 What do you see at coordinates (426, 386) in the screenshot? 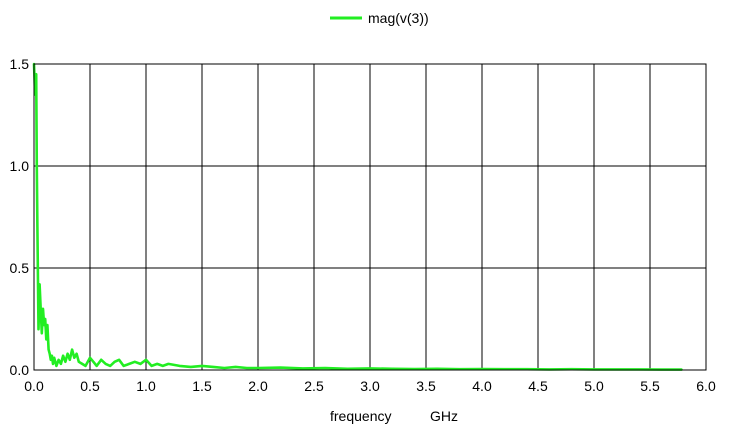
I see `x-tick-label: 3.5` at bounding box center [426, 386].